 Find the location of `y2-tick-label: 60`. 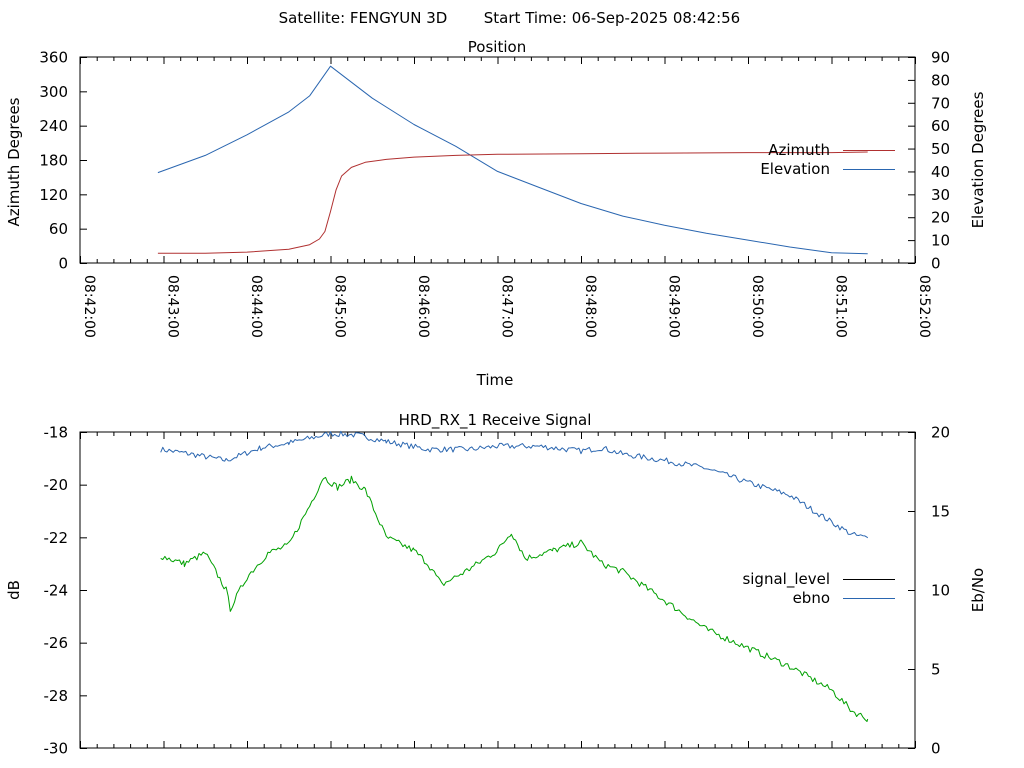

y2-tick-label: 60 is located at coordinates (940, 126).